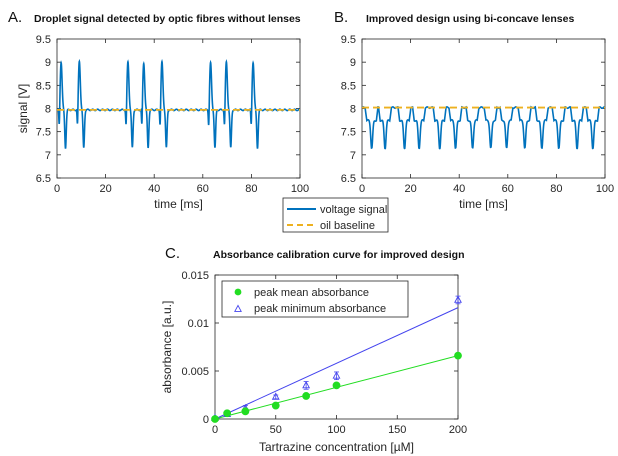 The height and width of the screenshot is (456, 618). I want to click on signal-legend: voltage signal oil baseline, so click(335, 215).